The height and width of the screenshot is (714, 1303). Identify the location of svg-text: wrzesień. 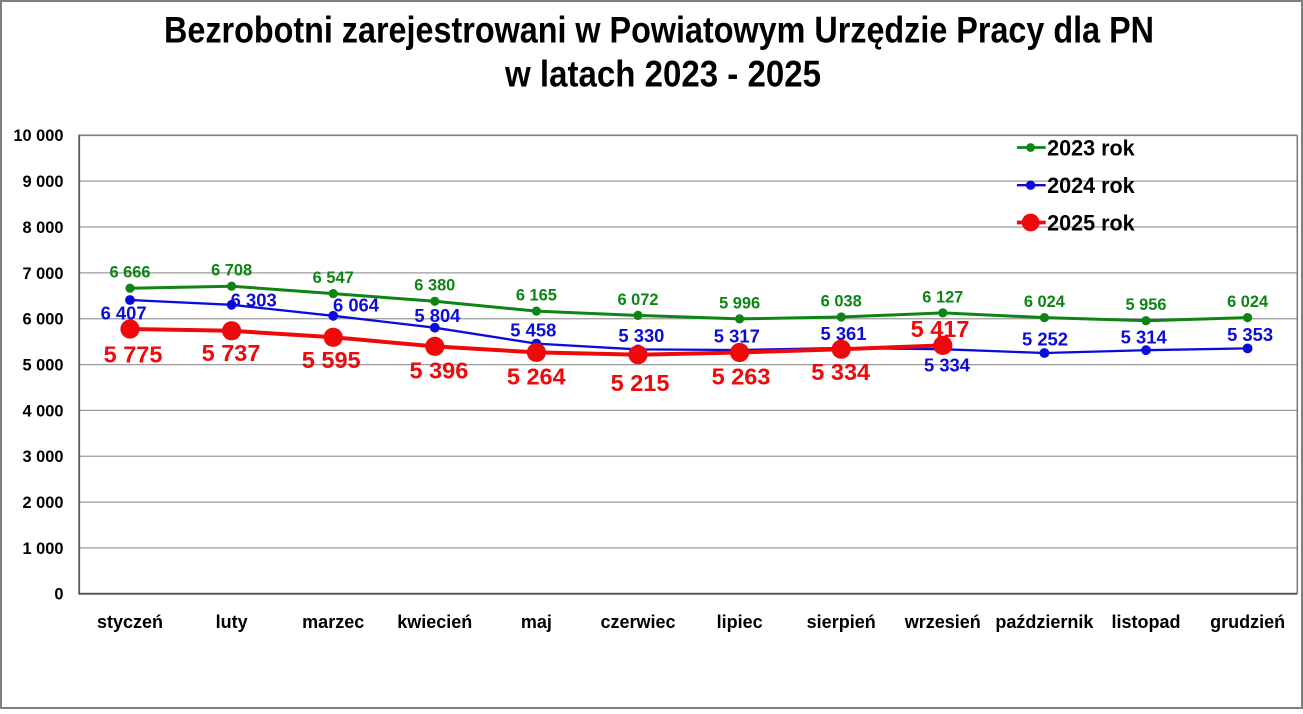
(942, 622).